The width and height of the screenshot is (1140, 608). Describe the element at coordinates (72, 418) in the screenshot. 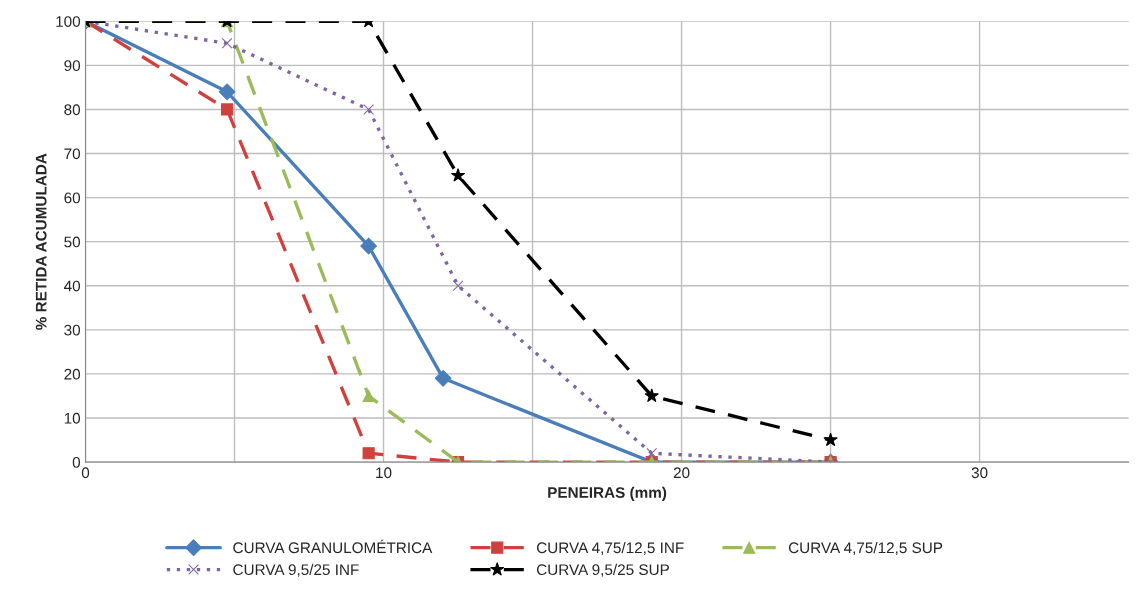

I see `y-tick-label: 10` at that location.